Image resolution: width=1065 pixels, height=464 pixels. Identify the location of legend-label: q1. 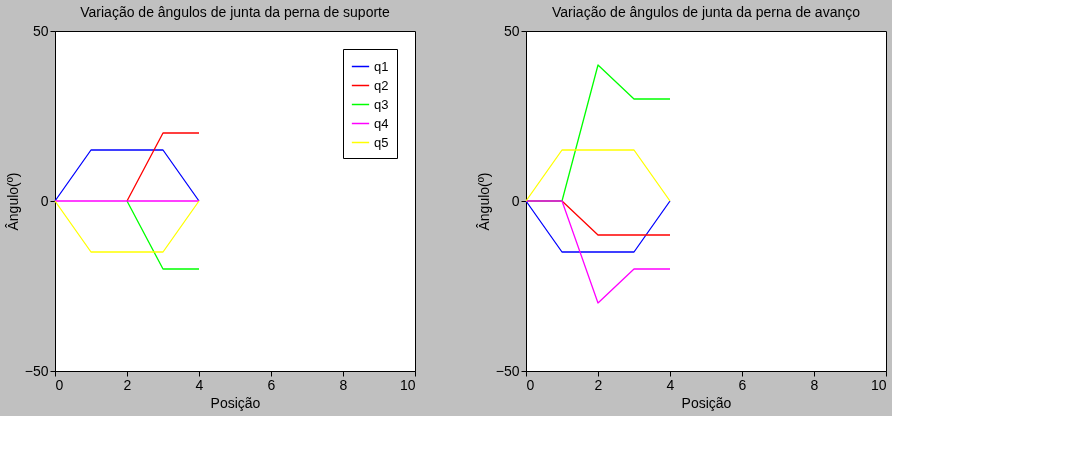
(381, 66).